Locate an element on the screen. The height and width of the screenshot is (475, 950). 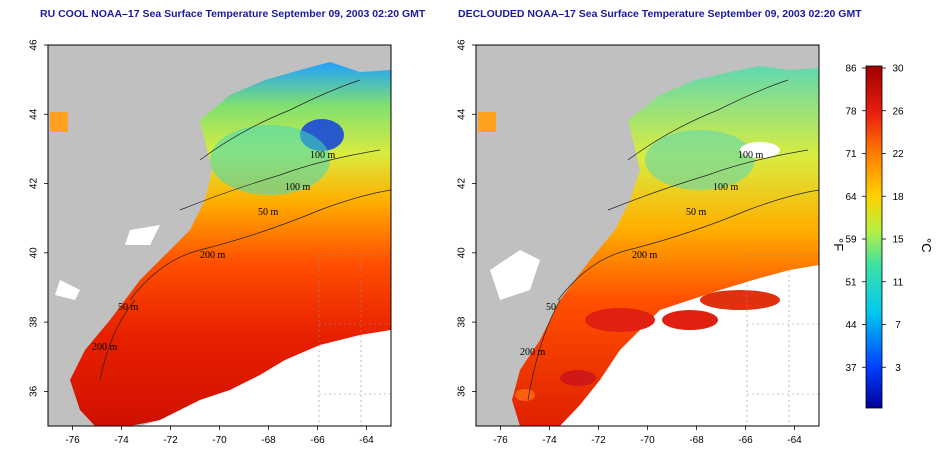
celsius-tick-label: 22 is located at coordinates (898, 154).